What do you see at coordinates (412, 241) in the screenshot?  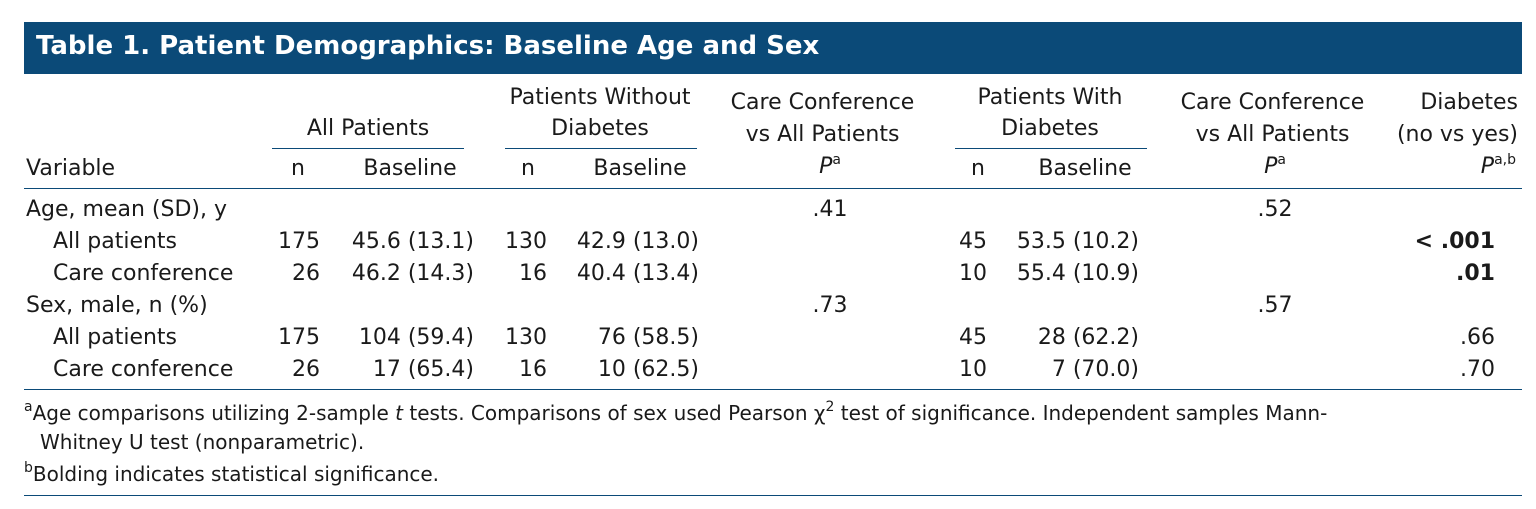 I see `row-age-all-b1: 45.6 (13.1)` at bounding box center [412, 241].